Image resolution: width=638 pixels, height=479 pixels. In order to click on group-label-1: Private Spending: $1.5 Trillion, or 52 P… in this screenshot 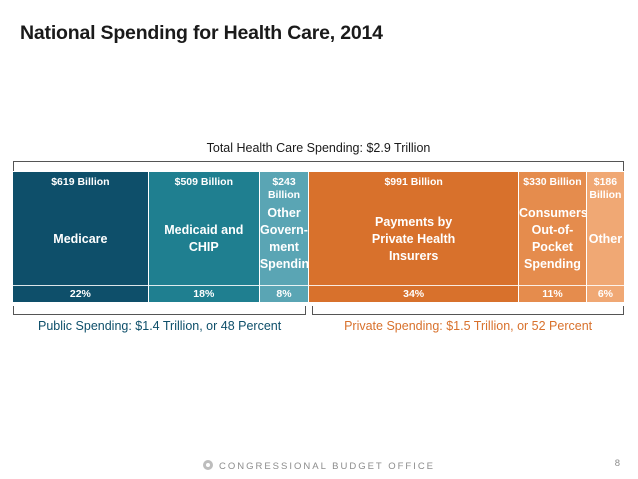, I will do `click(468, 326)`.